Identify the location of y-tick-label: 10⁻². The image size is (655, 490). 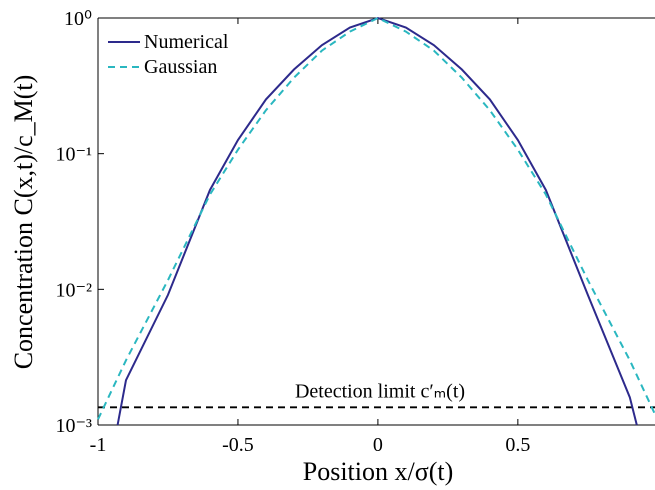
(73, 290).